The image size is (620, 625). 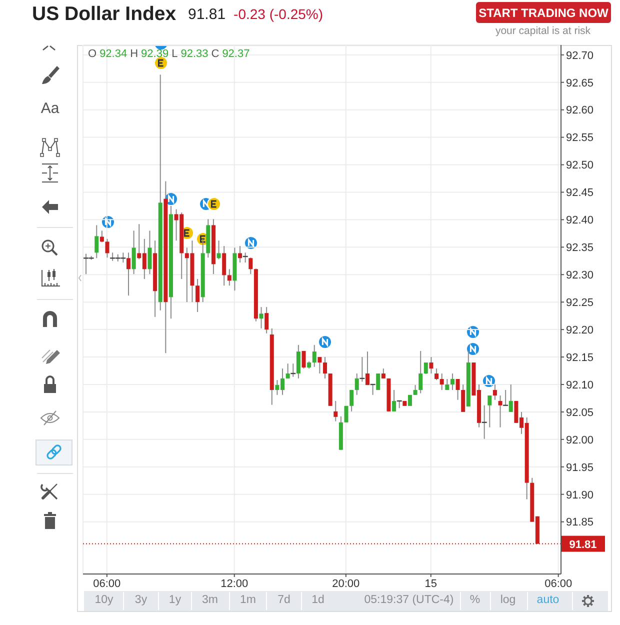 I want to click on chart-title: US Dollar Index, so click(x=104, y=14).